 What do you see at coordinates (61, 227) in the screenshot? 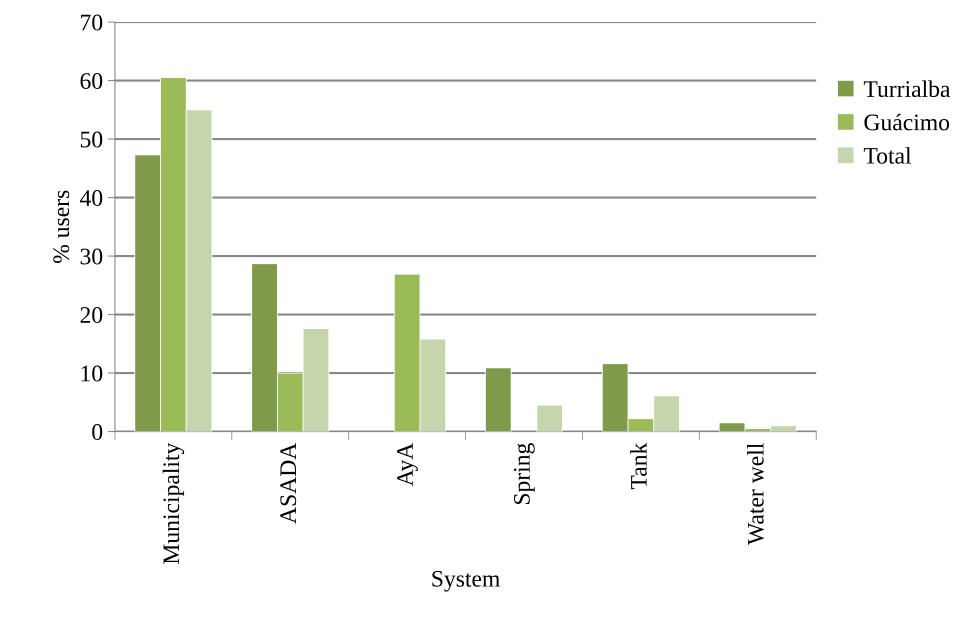
I see `y-axis-title: % users` at bounding box center [61, 227].